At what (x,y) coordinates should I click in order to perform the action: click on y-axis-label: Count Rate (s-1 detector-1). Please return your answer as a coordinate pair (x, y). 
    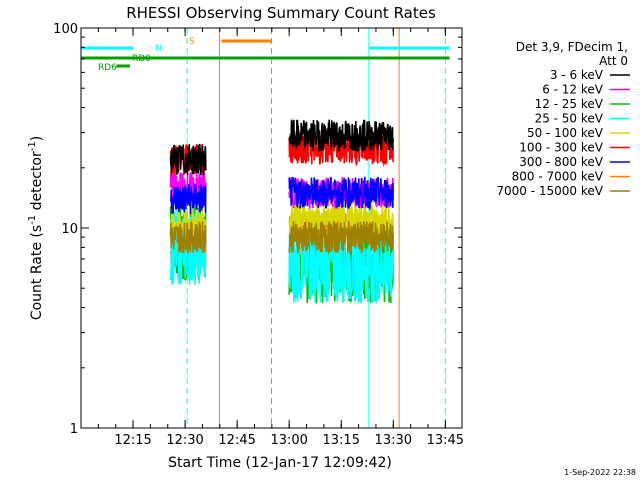
    Looking at the image, I should click on (36, 228).